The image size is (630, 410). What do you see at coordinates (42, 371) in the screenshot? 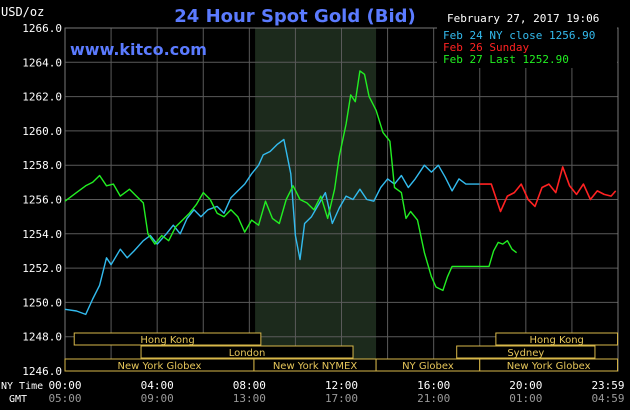
I see `y-tick-label: 1246.0` at bounding box center [42, 371].